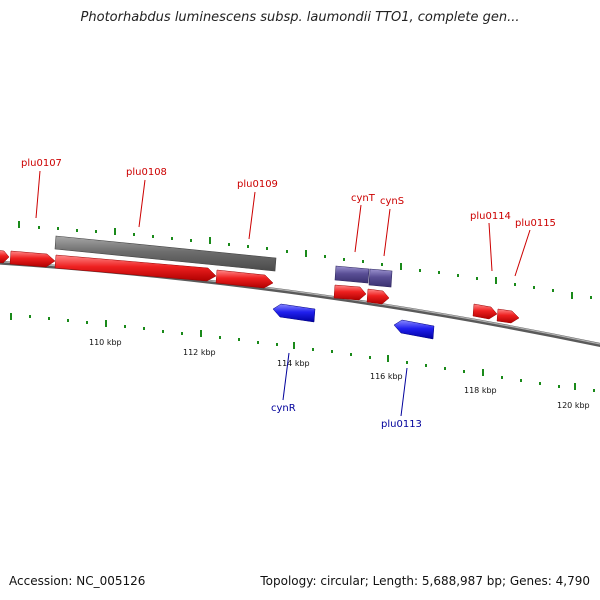 This screenshot has width=600, height=600. I want to click on region-features, so click(165, 253).